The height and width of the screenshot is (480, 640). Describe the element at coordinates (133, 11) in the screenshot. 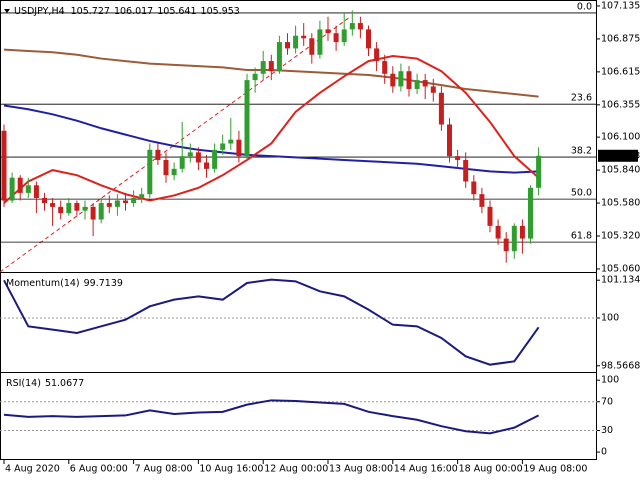

I see `ohlc-value: 106.017` at that location.